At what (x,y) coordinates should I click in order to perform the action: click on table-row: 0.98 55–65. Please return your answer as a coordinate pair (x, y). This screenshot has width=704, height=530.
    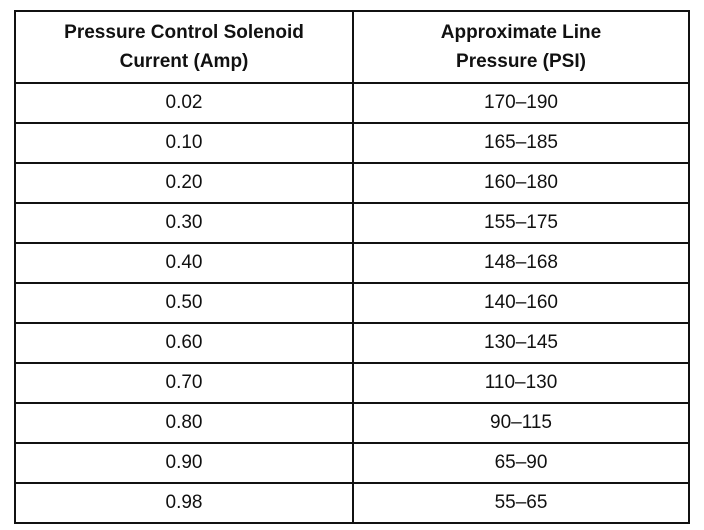
    Looking at the image, I should click on (352, 503).